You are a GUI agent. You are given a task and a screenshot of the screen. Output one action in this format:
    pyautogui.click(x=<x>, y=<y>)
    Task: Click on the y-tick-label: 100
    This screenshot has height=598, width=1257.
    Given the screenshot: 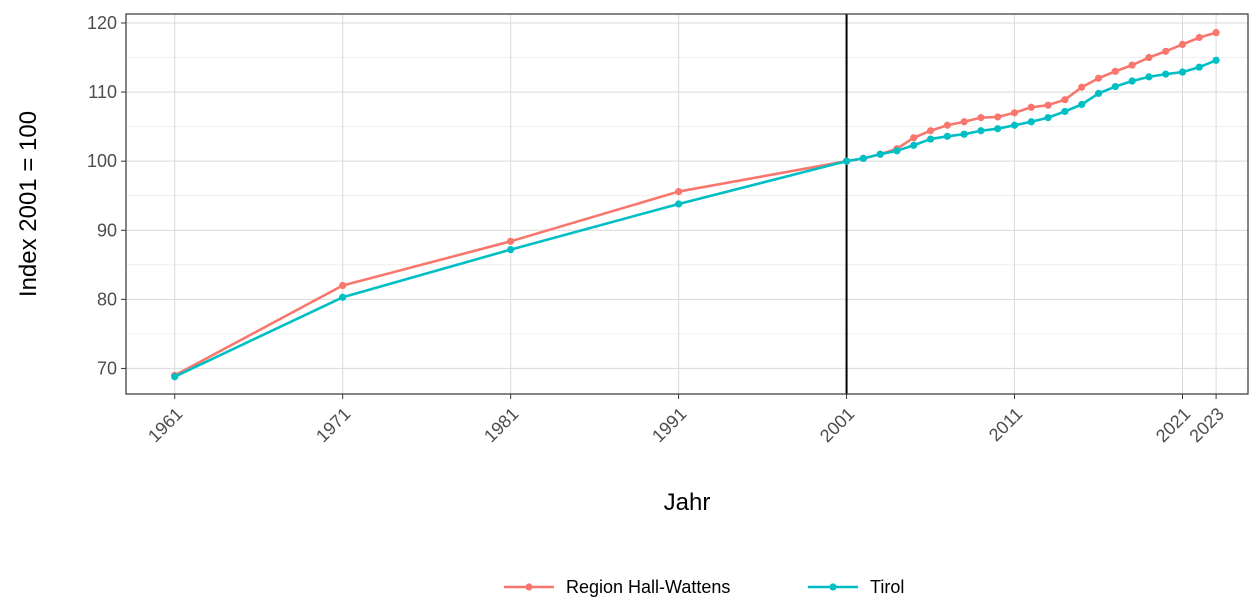 What is the action you would take?
    pyautogui.click(x=102, y=161)
    